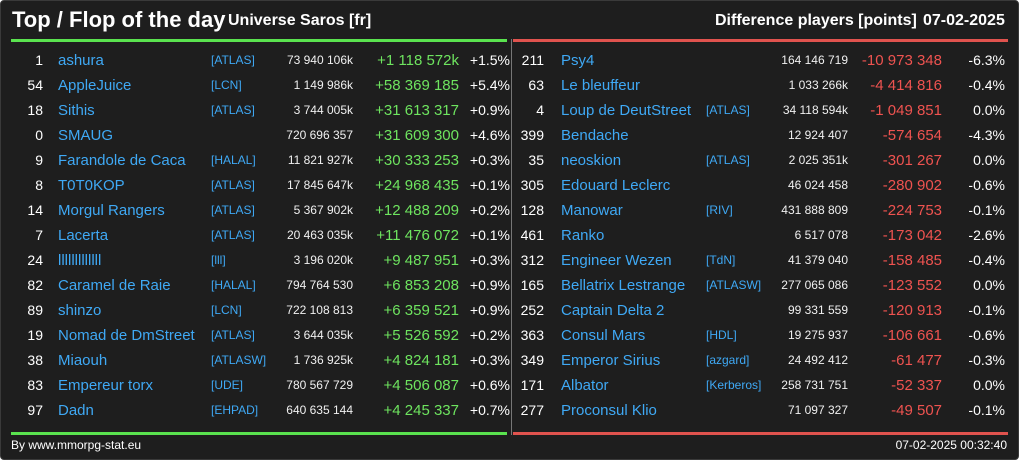  I want to click on rank-cell: 97, so click(35, 410).